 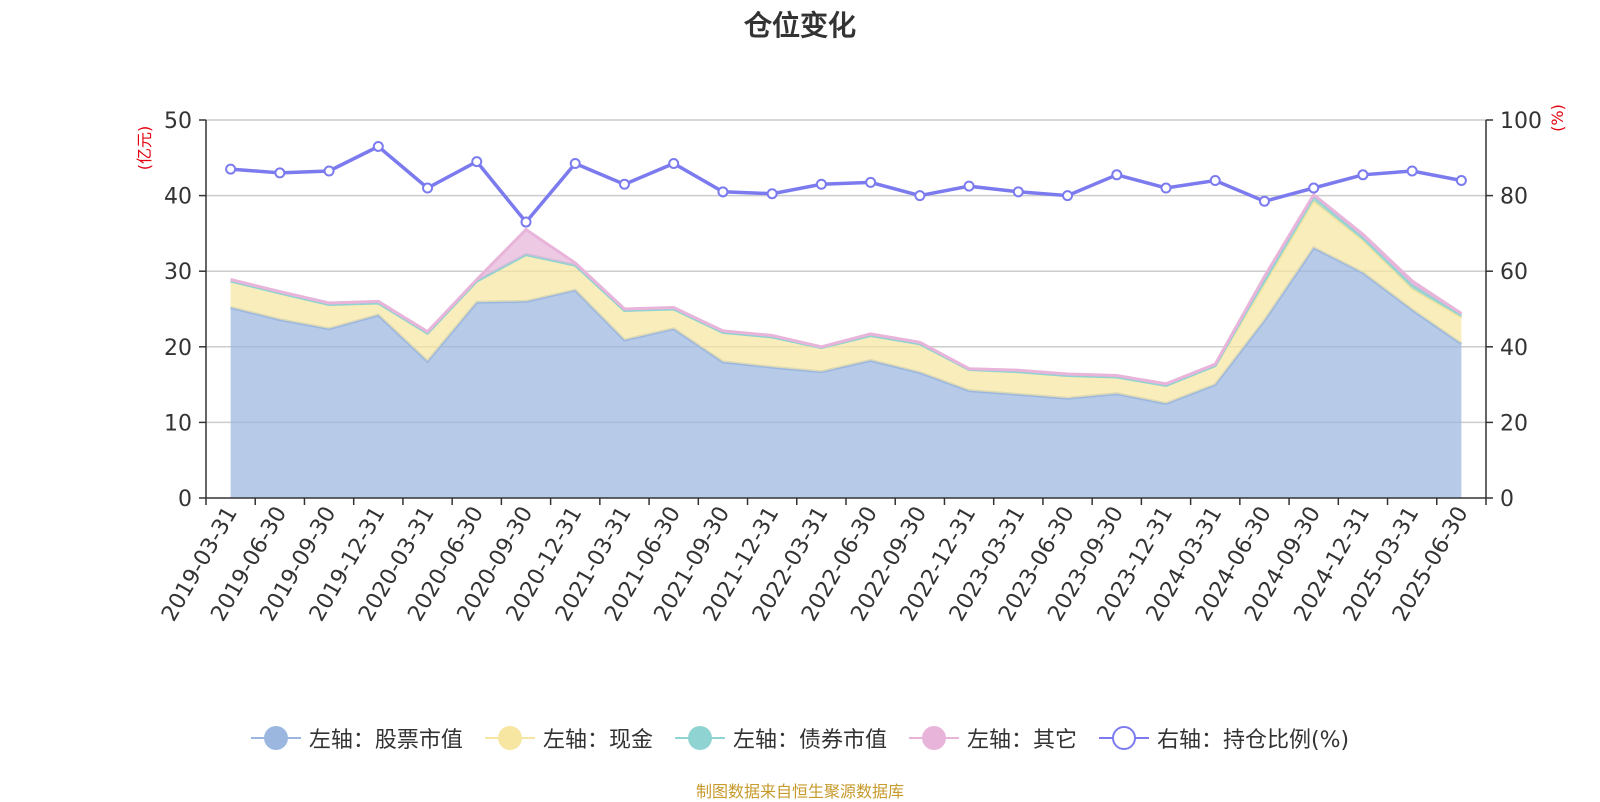 What do you see at coordinates (1514, 272) in the screenshot?
I see `right-tick-label: 60` at bounding box center [1514, 272].